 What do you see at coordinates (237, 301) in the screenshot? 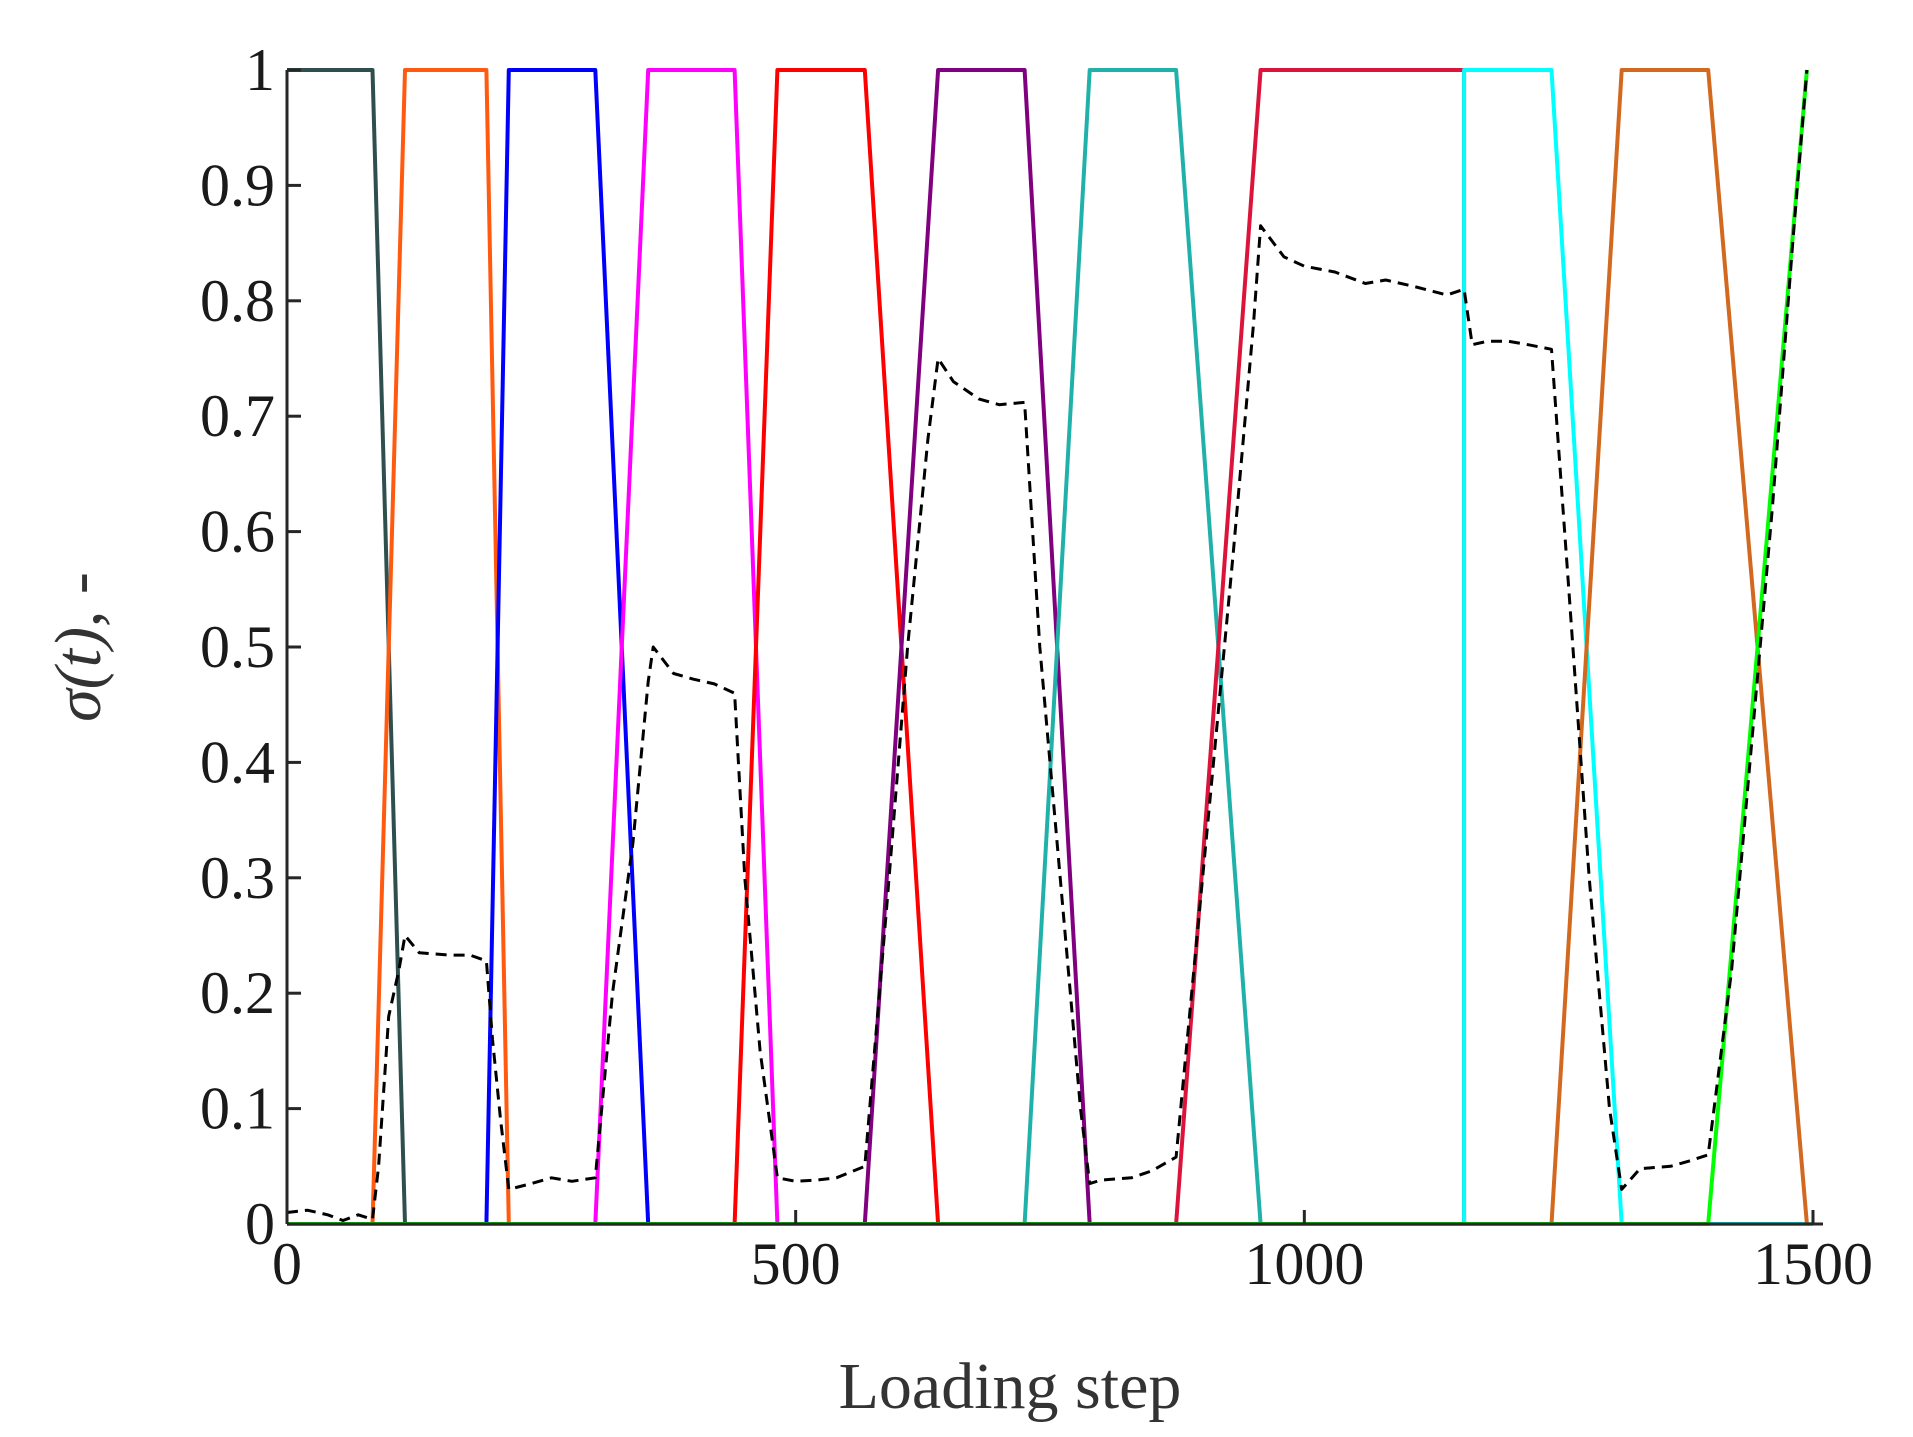
I see `y-tick-label: 0.8` at bounding box center [237, 301].